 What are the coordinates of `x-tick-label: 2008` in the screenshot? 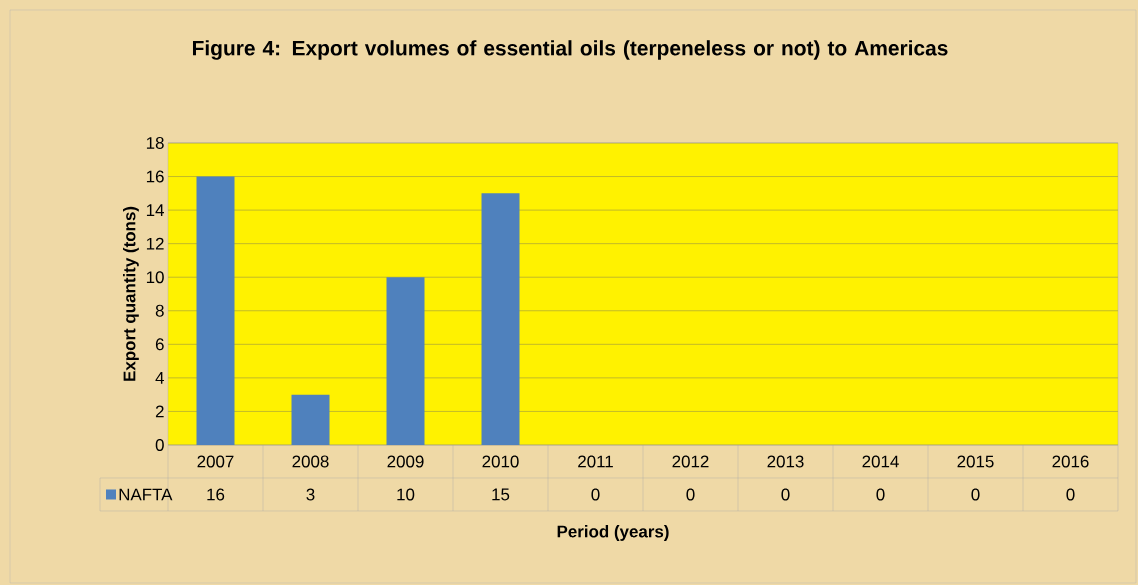 It's located at (310, 461).